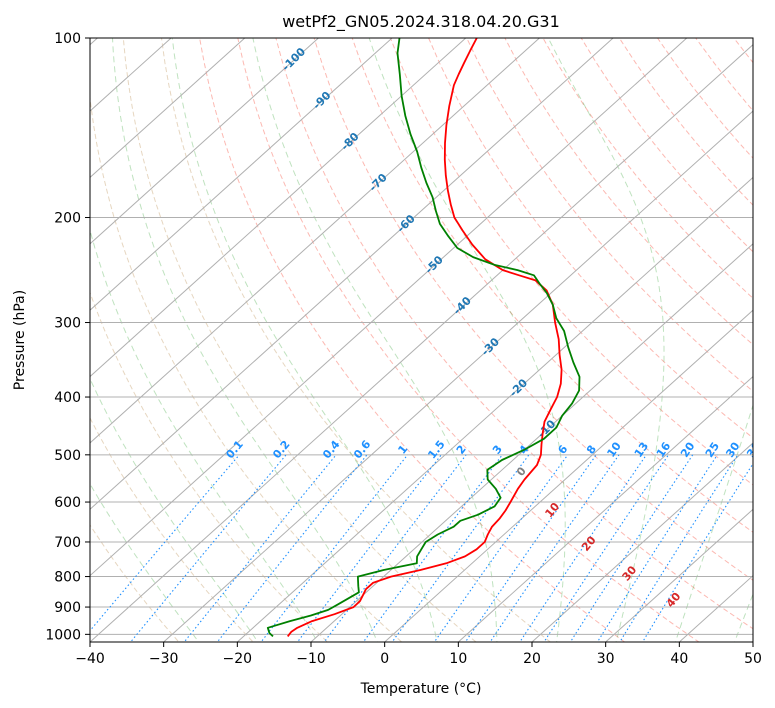 The height and width of the screenshot is (708, 775). I want to click on y-tick-label: 200, so click(67, 219).